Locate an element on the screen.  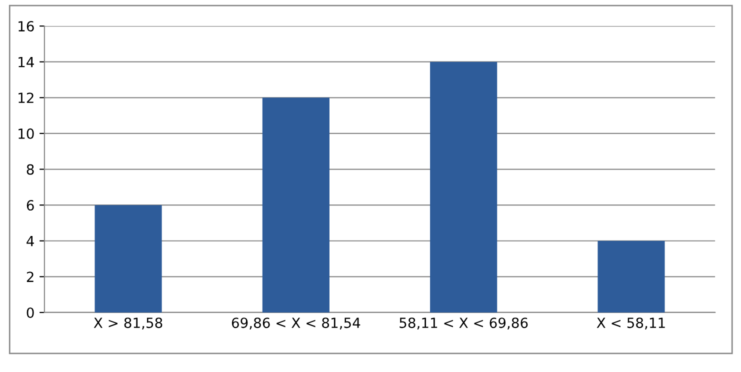
y-tick-label: 10 is located at coordinates (26, 133).